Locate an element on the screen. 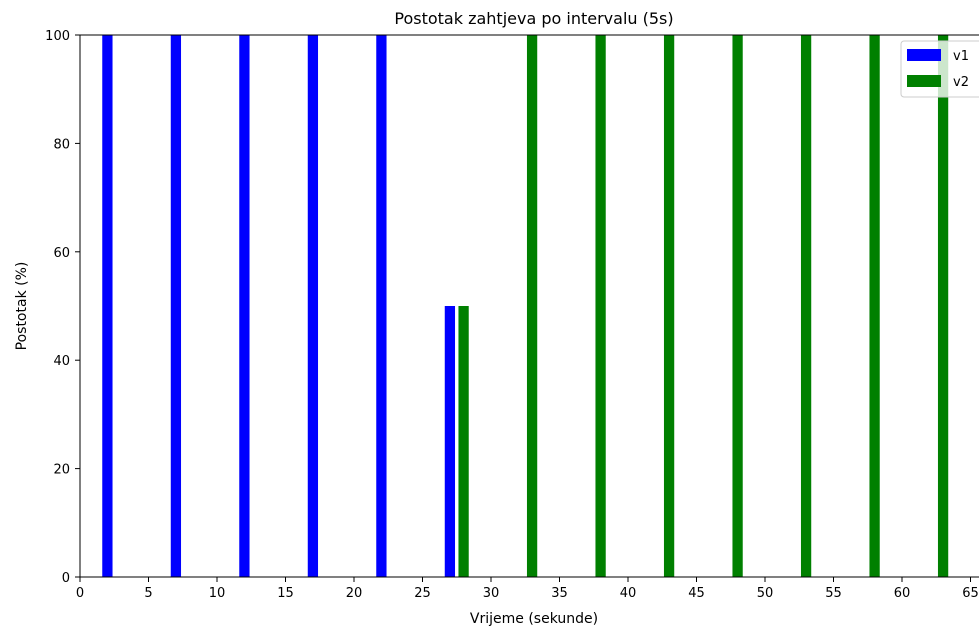 This screenshot has height=629, width=979. x-tick-label: 55 is located at coordinates (833, 593).